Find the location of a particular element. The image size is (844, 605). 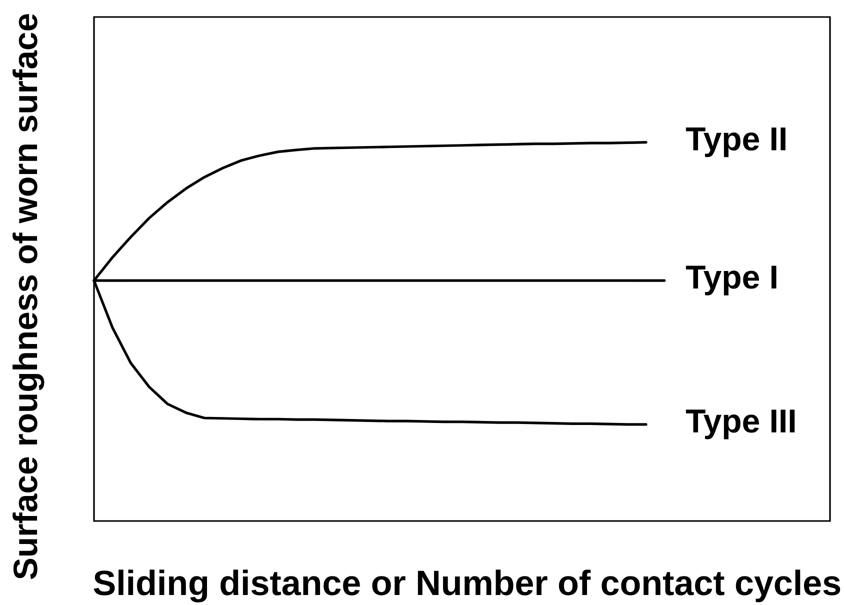

series-label: Type I is located at coordinates (731, 281).